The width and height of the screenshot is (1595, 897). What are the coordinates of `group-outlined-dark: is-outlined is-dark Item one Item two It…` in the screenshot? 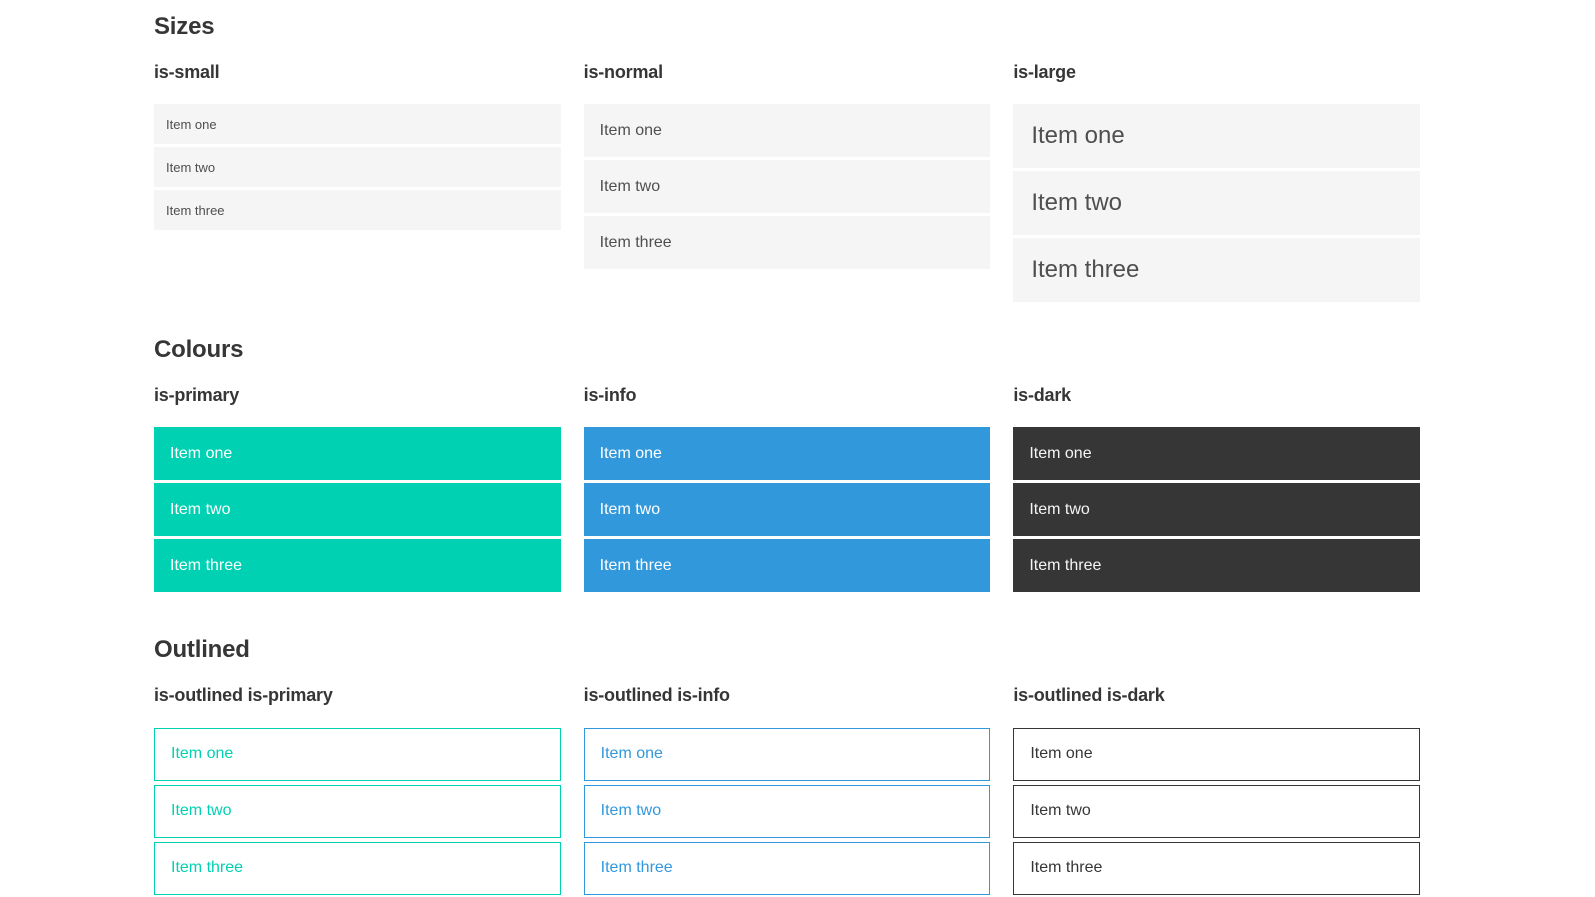 It's located at (1216, 780).